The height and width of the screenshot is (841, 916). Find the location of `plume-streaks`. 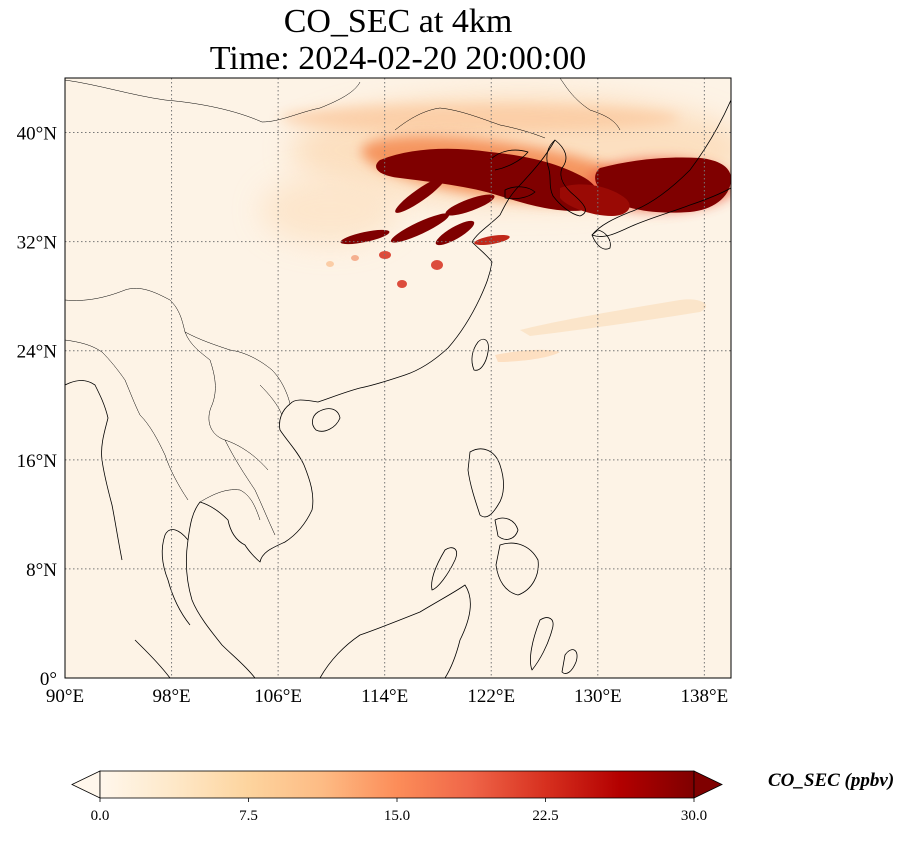

plume-streaks is located at coordinates (425, 211).